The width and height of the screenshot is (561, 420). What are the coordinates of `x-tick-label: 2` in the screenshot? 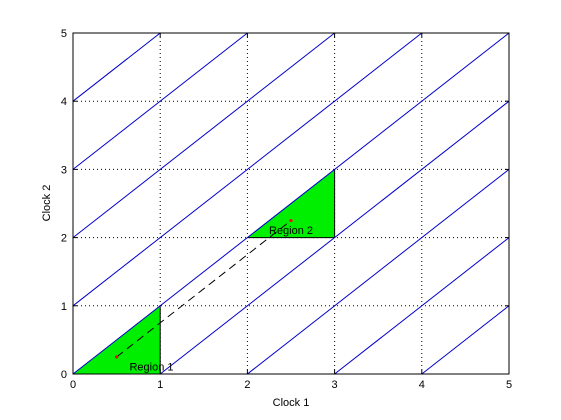 It's located at (247, 385).